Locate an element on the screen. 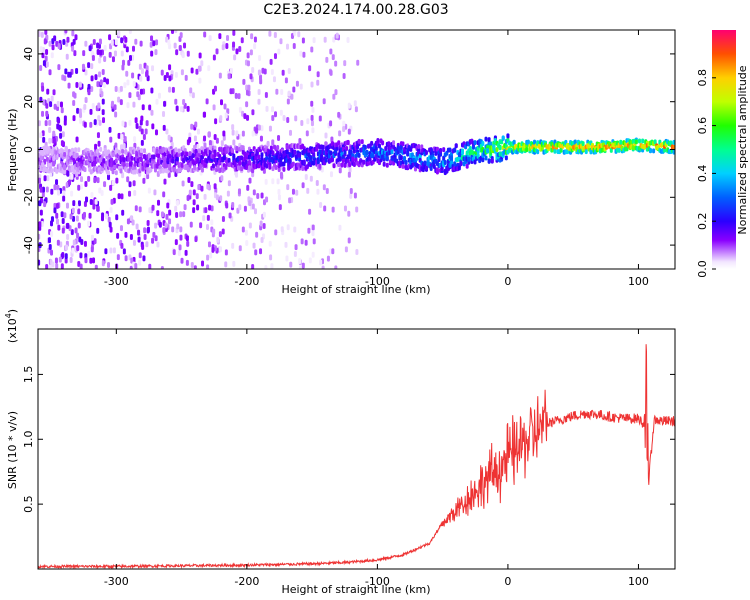  spectrogram-x-axis-label: Height of straight line (km) is located at coordinates (355, 289).